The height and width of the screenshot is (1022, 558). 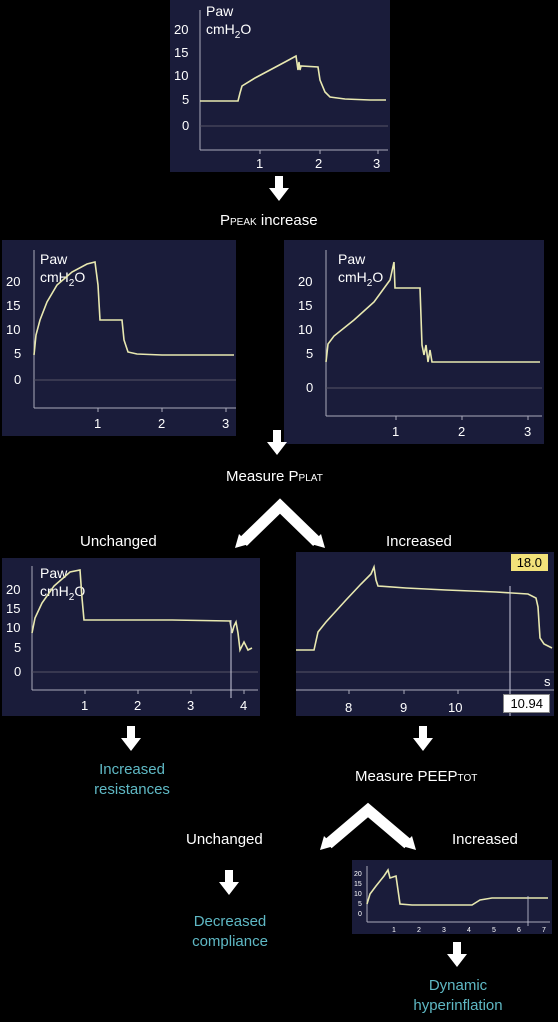 I want to click on mid-right-waveform-chart: 20 15 10 5 0 1 2 3, so click(x=420, y=344).